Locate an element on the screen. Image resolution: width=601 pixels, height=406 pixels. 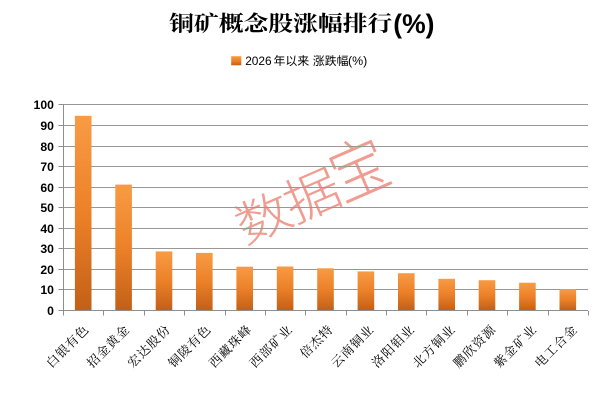
svg-text: 80 is located at coordinates (47, 147).